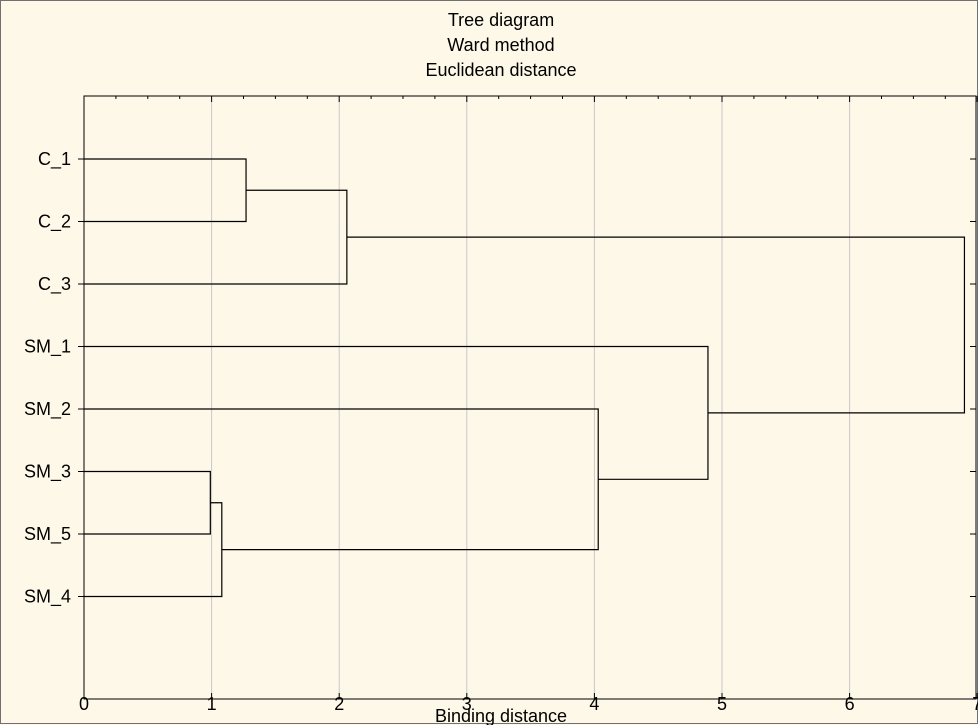 Image resolution: width=978 pixels, height=725 pixels. I want to click on leaf-label: C_2, so click(54, 222).